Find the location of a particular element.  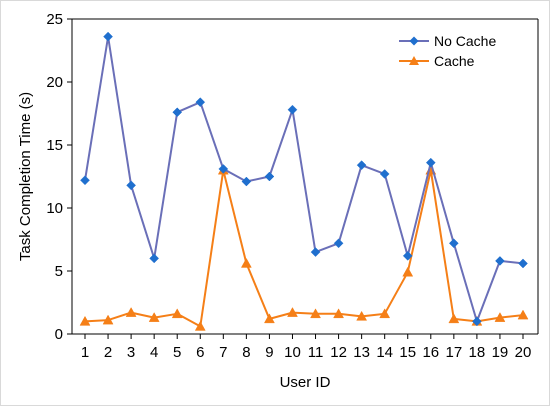

x-tick-label: 12 is located at coordinates (338, 352).